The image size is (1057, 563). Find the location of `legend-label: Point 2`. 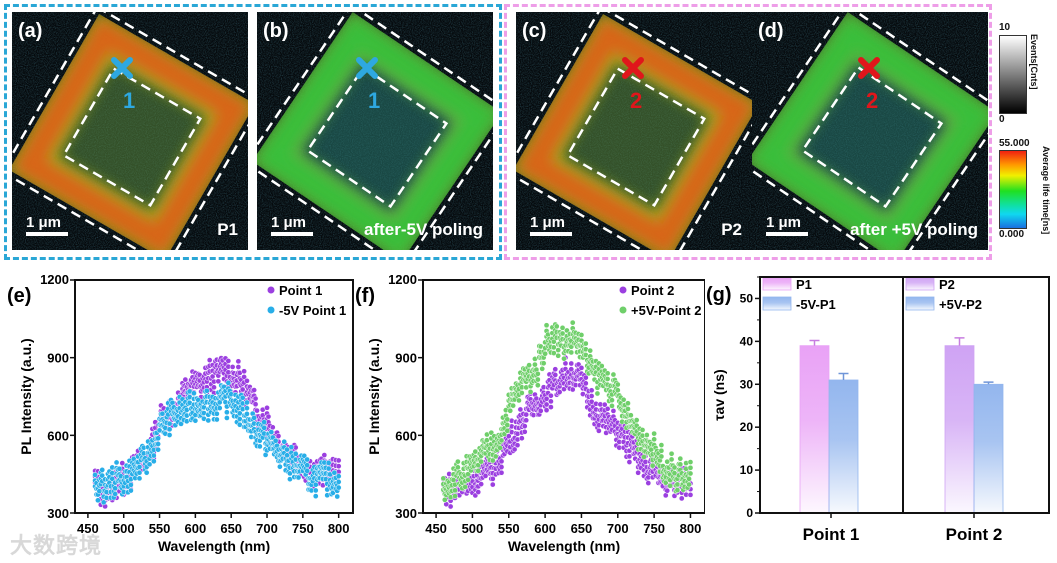

legend-label: Point 2 is located at coordinates (652, 290).